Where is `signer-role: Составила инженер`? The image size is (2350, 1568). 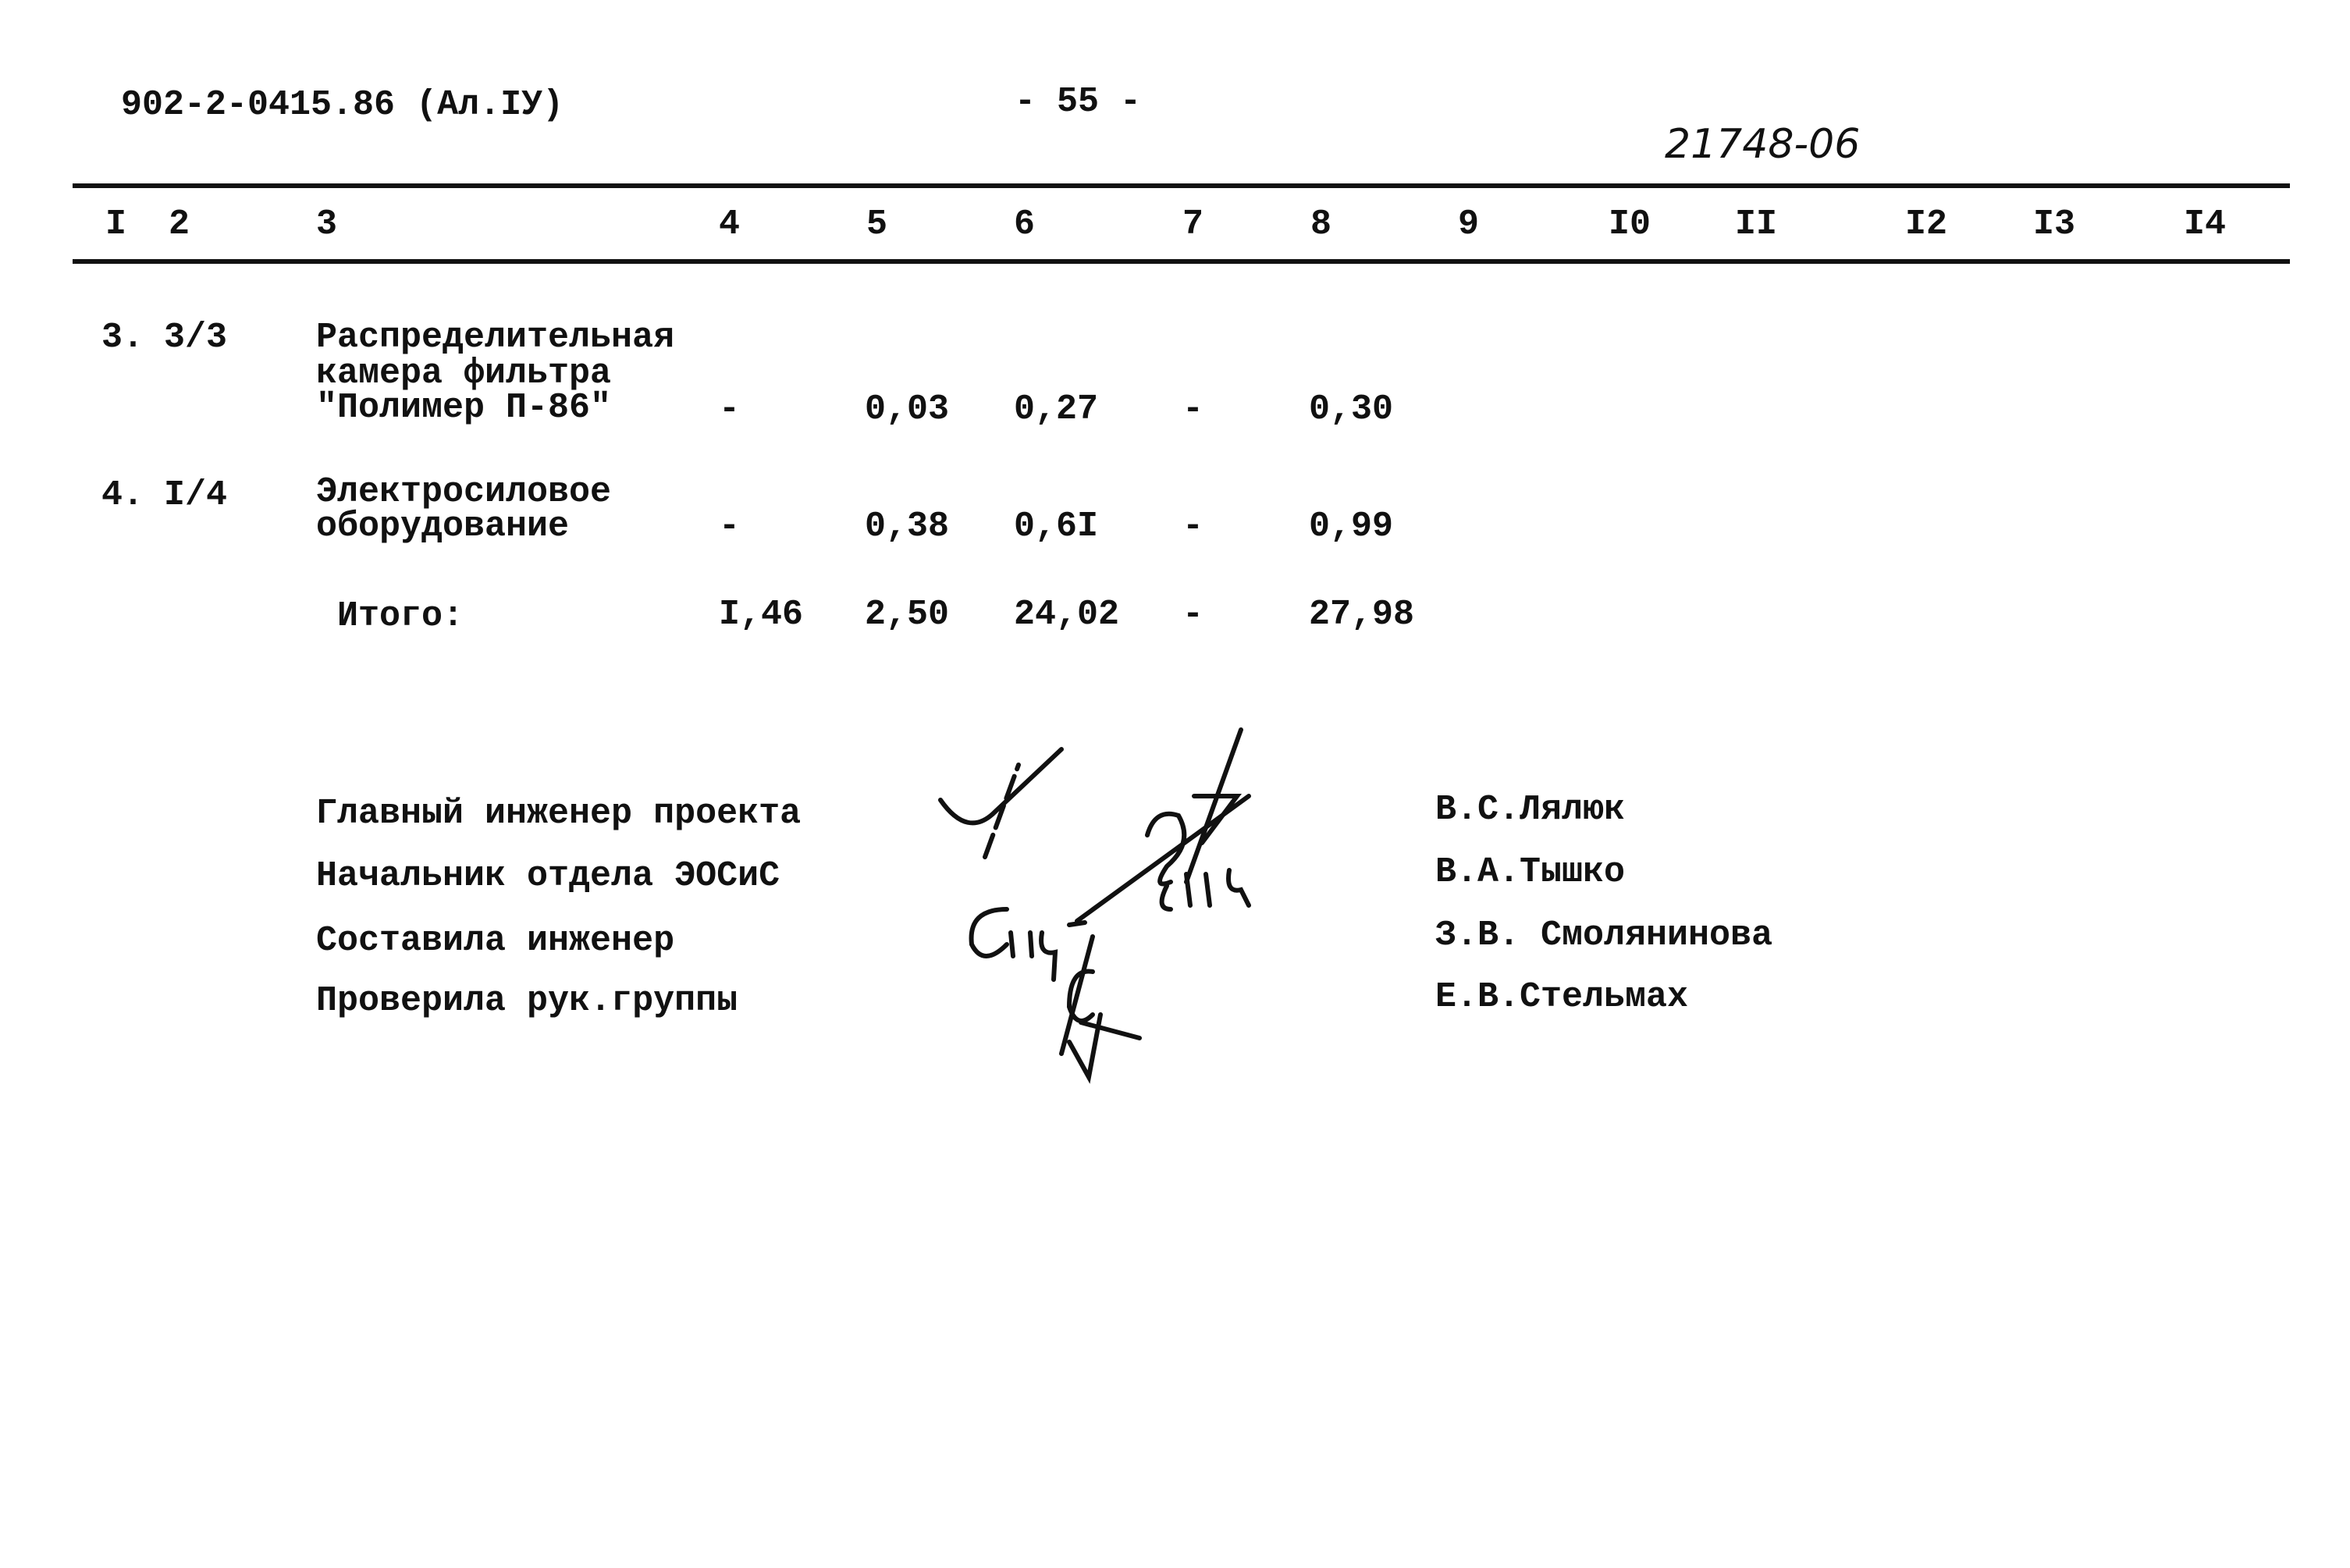
signer-role: Составила инженер is located at coordinates (495, 941).